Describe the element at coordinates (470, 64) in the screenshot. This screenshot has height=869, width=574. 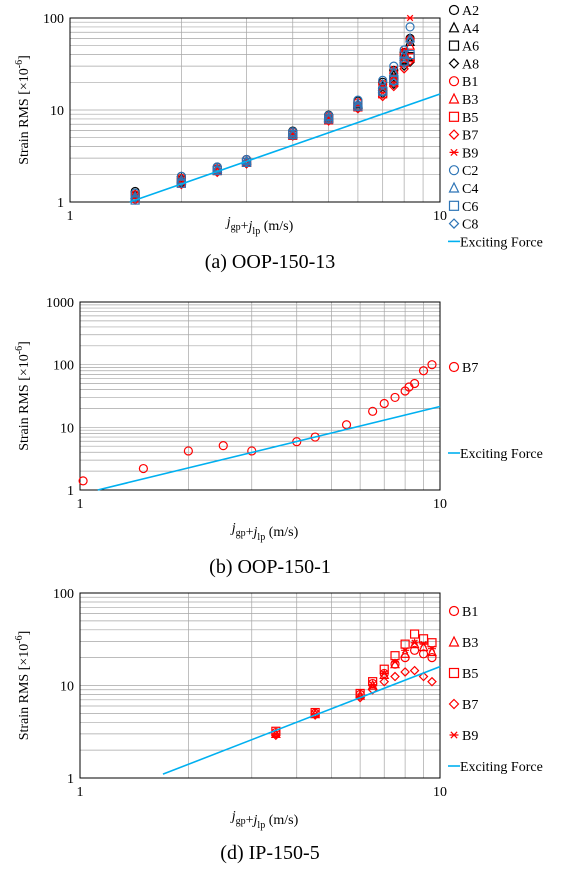
I see `legend-label: A8` at that location.